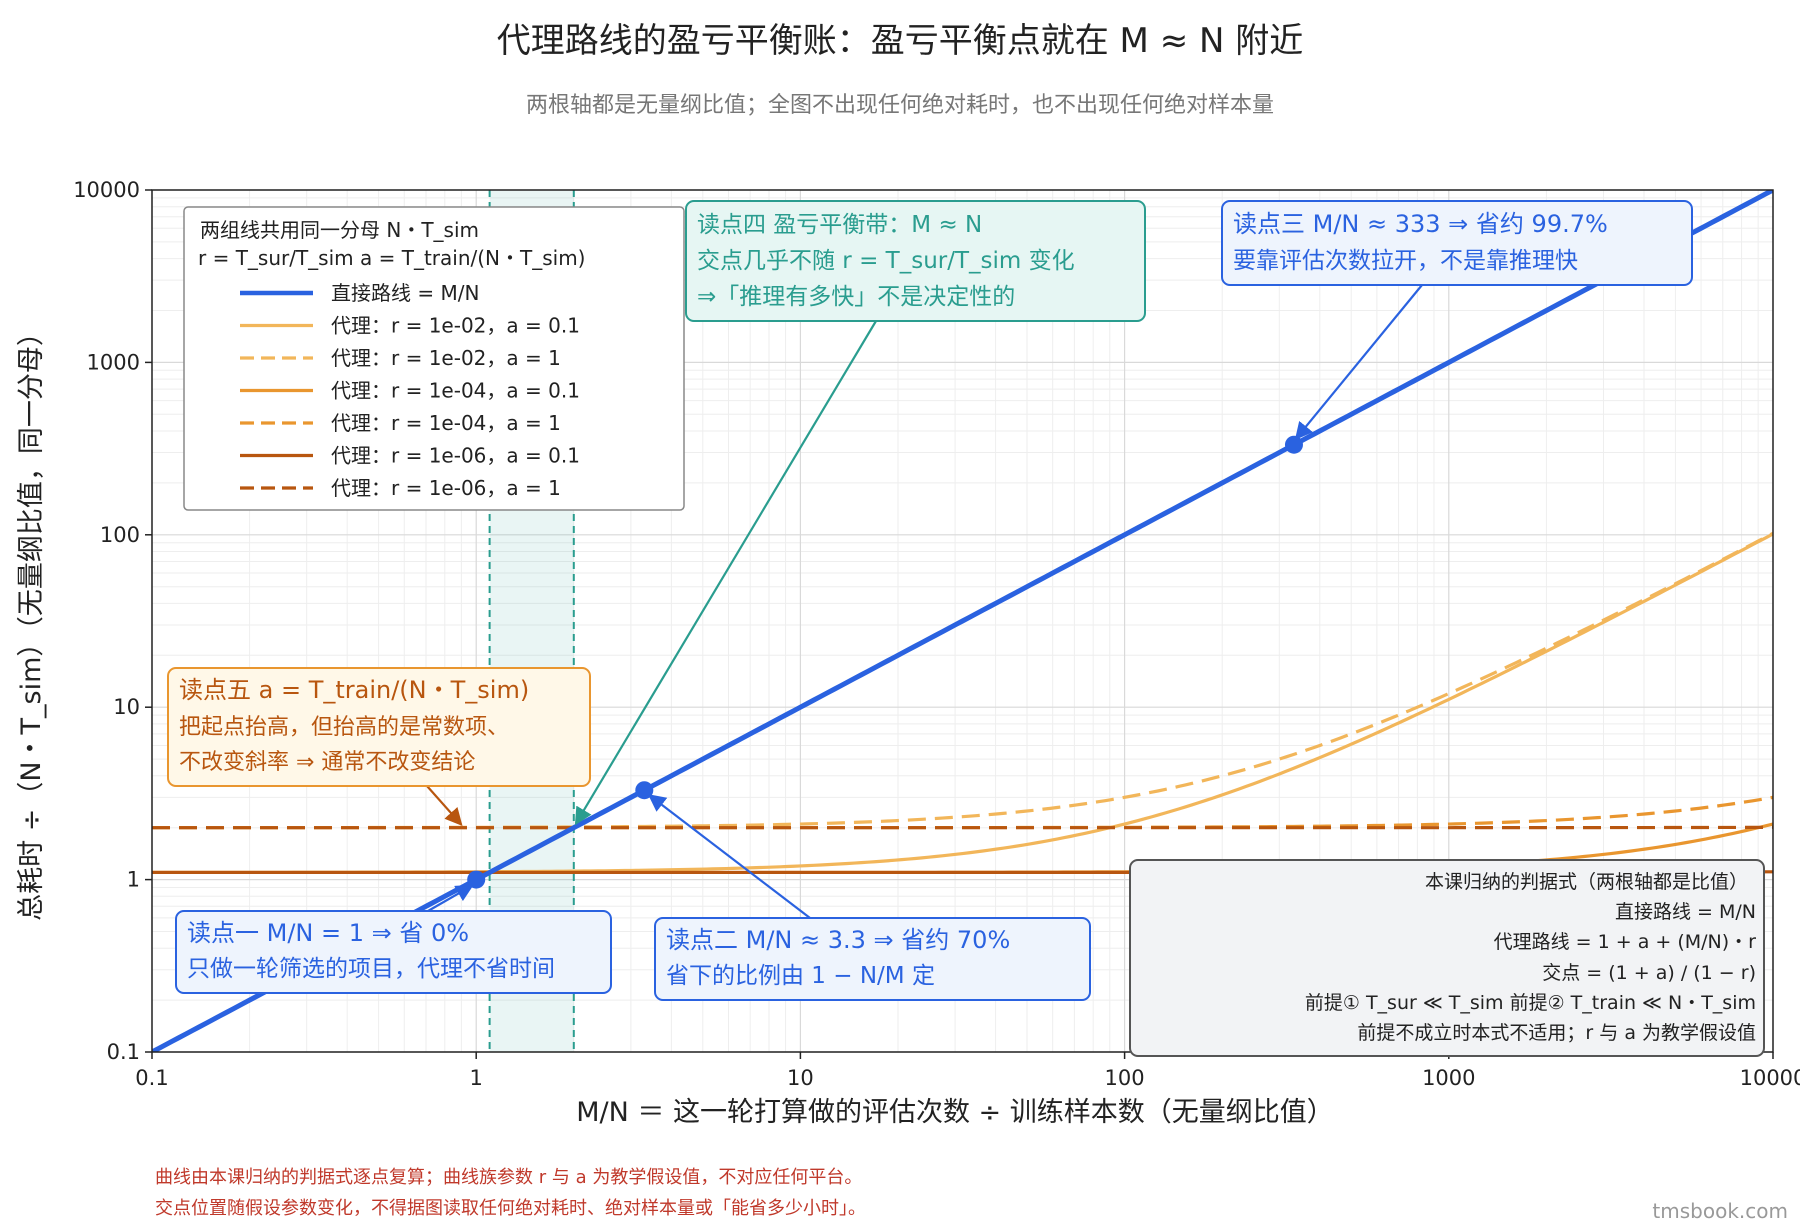 The height and width of the screenshot is (1230, 1800). What do you see at coordinates (1530, 1003) in the screenshot?
I see `formula-line-4: 前提① T_sur ≪ T_sim 前提② T_train ≪ N・T_sim` at bounding box center [1530, 1003].